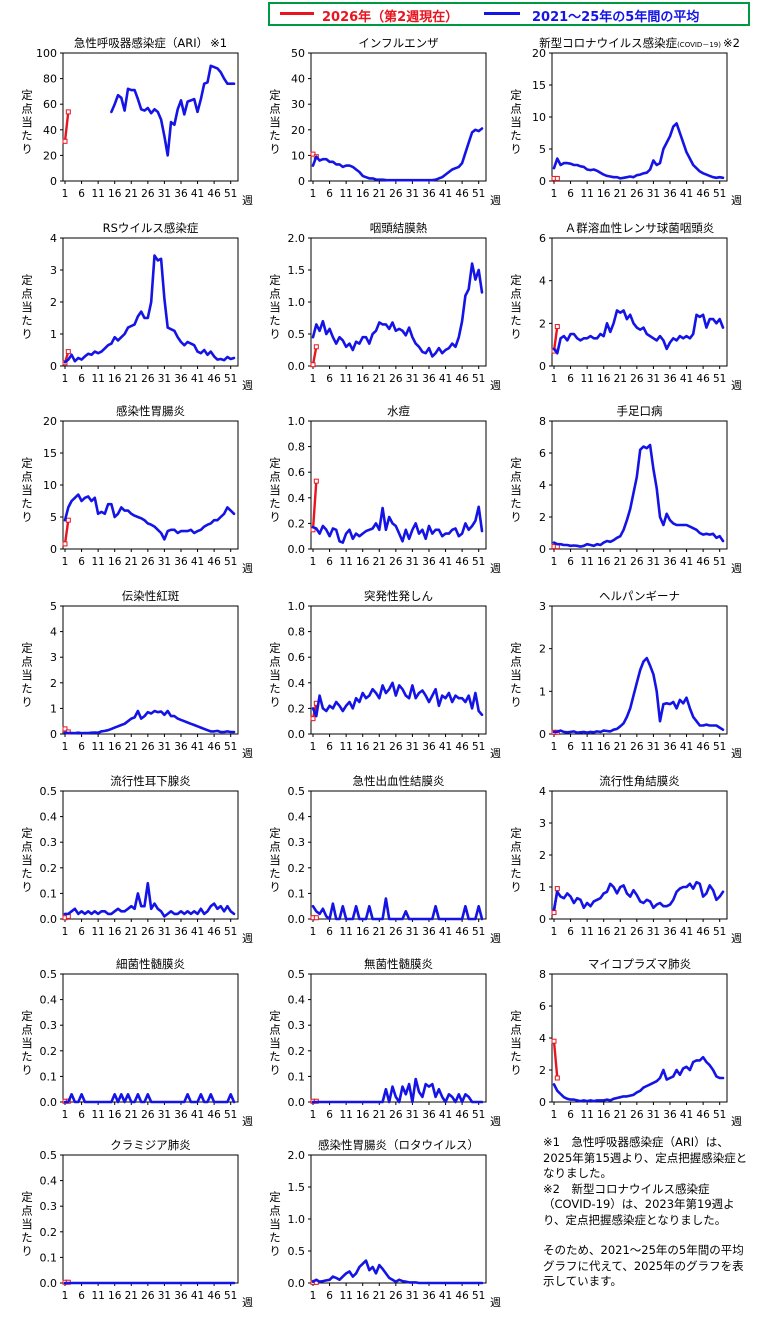  Describe the element at coordinates (297, 1219) in the screenshot. I see `y-tick-label: 1.0` at that location.